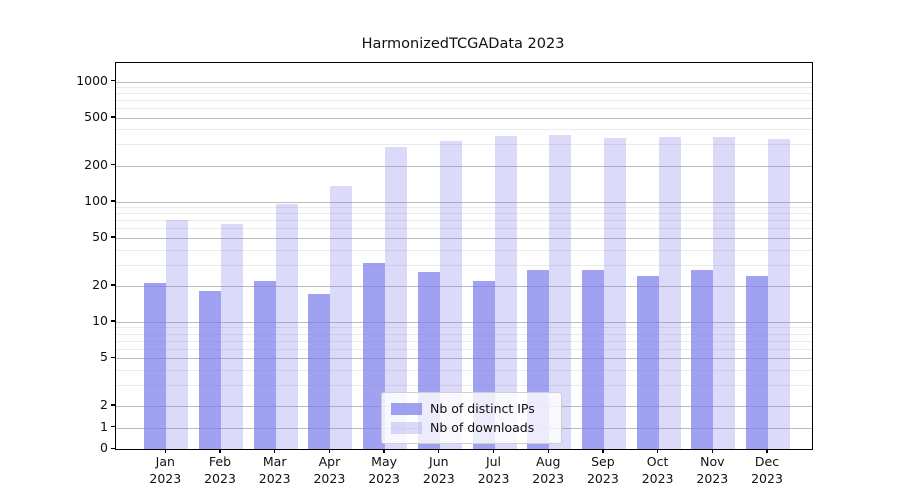 The height and width of the screenshot is (500, 900). Describe the element at coordinates (548, 470) in the screenshot. I see `x-tick-label-aug: Aug 2023` at that location.